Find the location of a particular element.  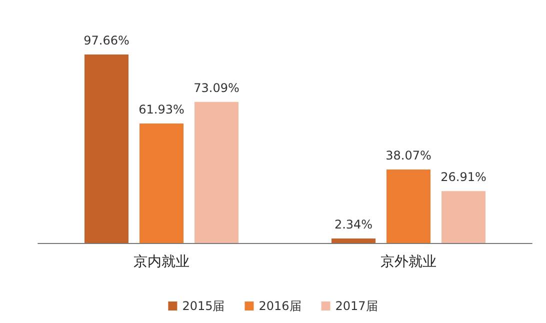

legend-label: 2017届 is located at coordinates (356, 306).